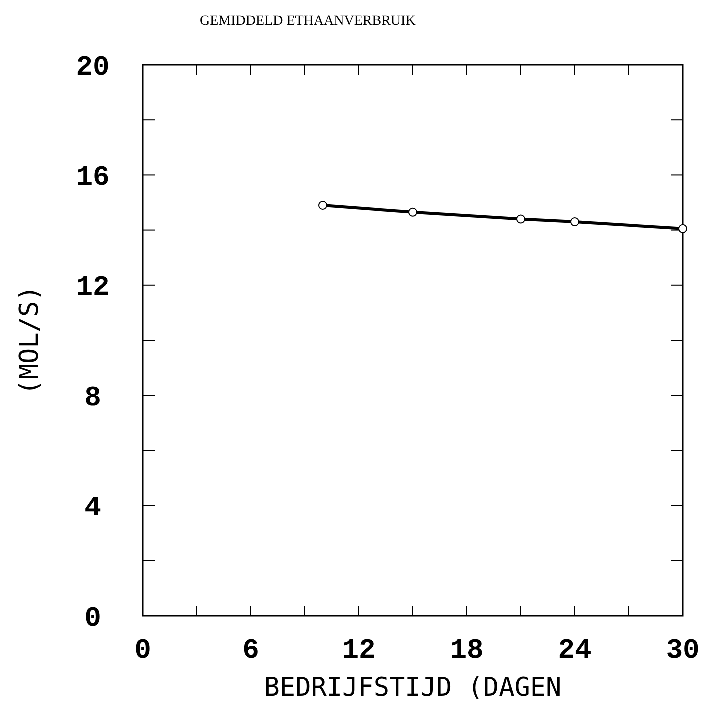 This screenshot has width=706, height=710. I want to click on x-tick-label: 12, so click(359, 651).